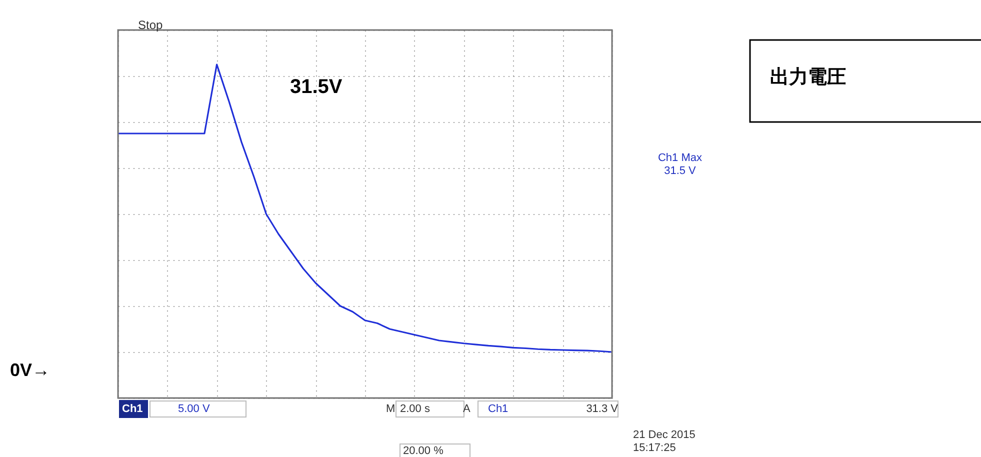 The height and width of the screenshot is (457, 981). What do you see at coordinates (602, 409) in the screenshot?
I see `text: 31.3 V` at bounding box center [602, 409].